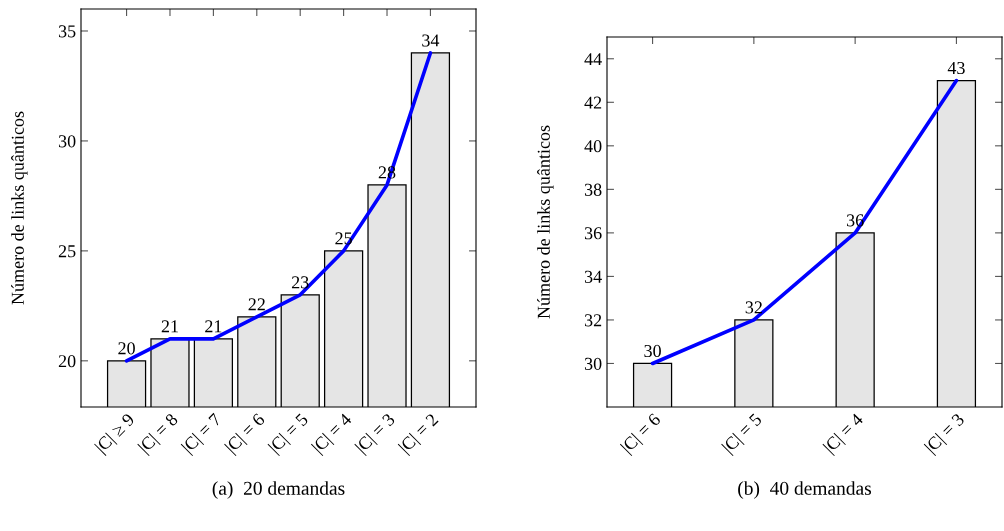  I want to click on x-tick-label: |C| = 6, so click(641, 434).